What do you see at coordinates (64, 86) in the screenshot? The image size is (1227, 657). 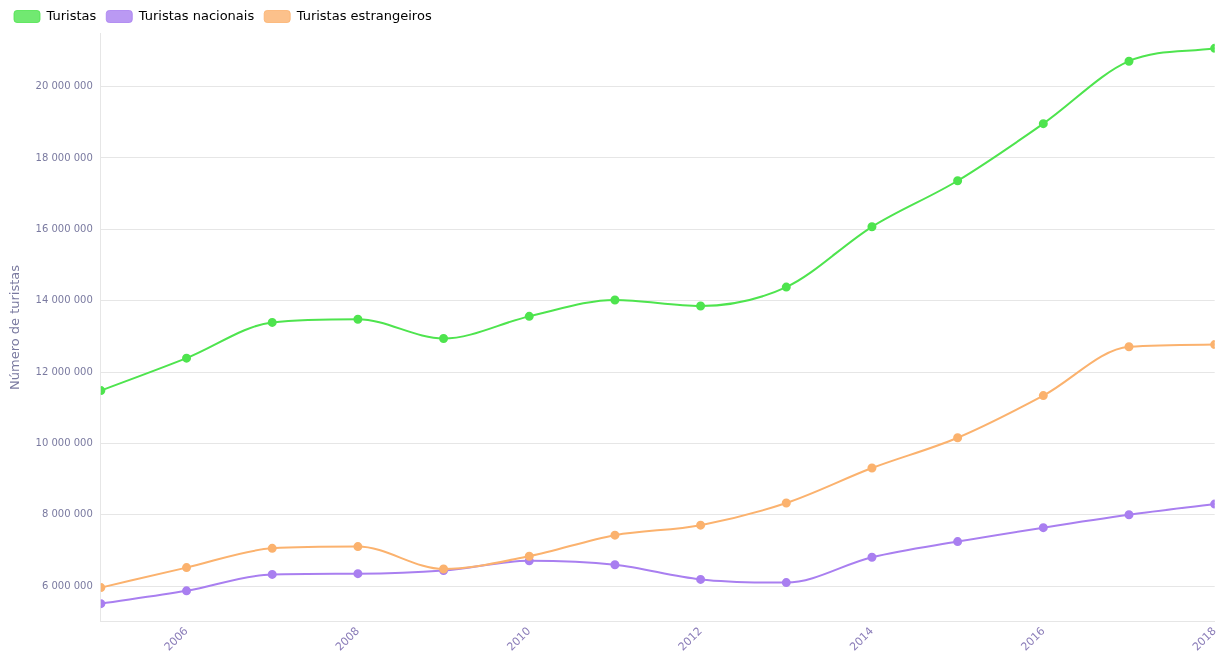 I see `y-tick-label: 20 000 000` at bounding box center [64, 86].